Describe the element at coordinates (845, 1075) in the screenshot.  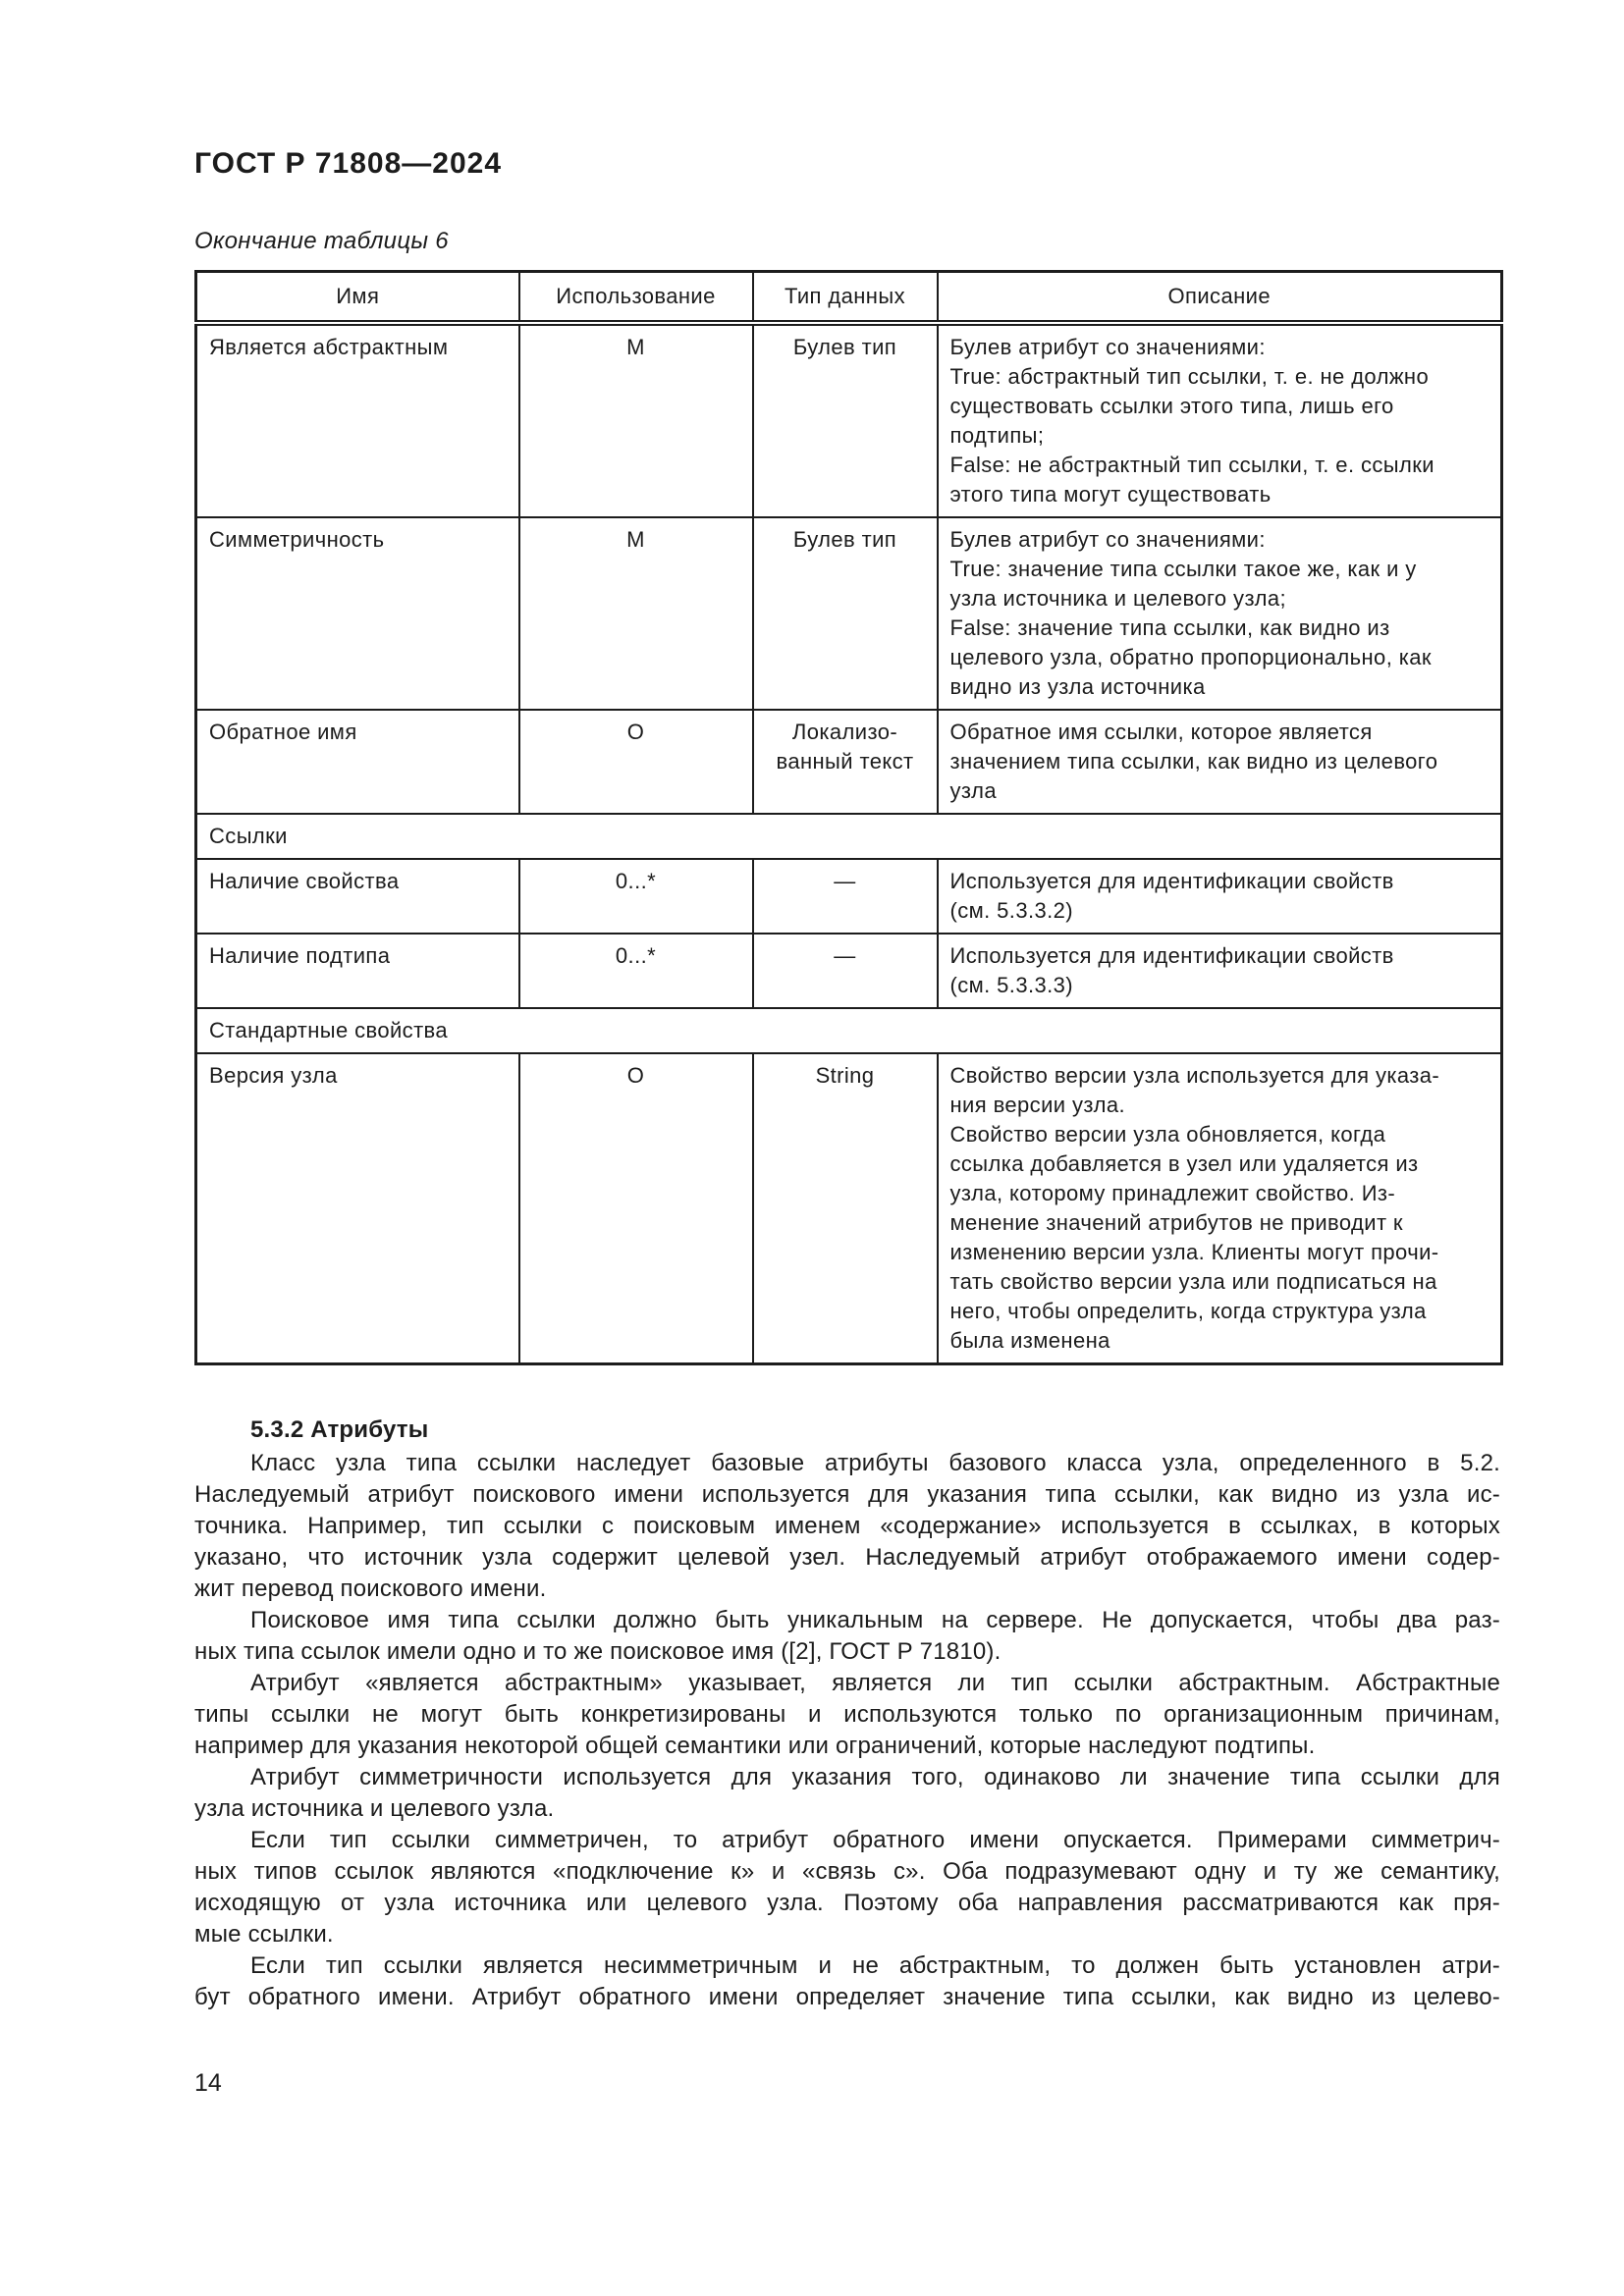
I see `datatype-line: String` at that location.